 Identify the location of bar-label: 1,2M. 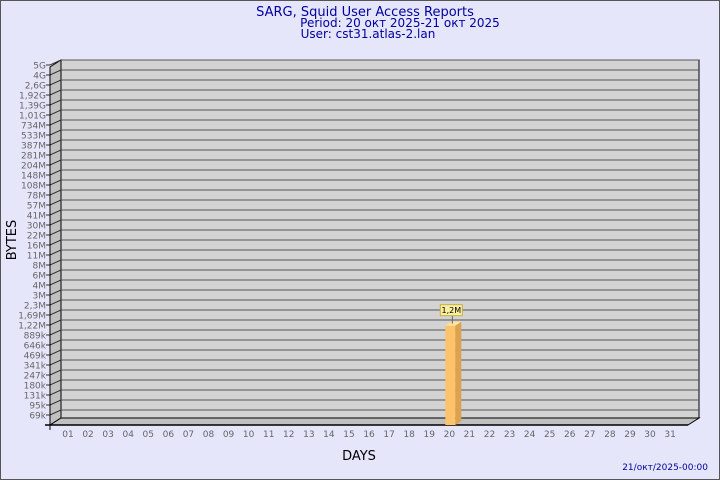
(452, 310).